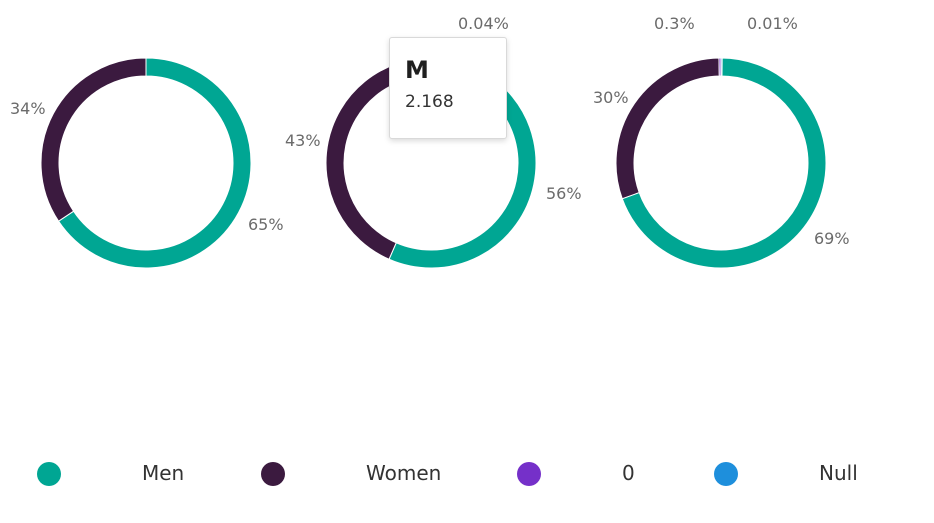 This screenshot has height=523, width=934. What do you see at coordinates (721, 67) in the screenshot?
I see `chart3-slice-null` at bounding box center [721, 67].